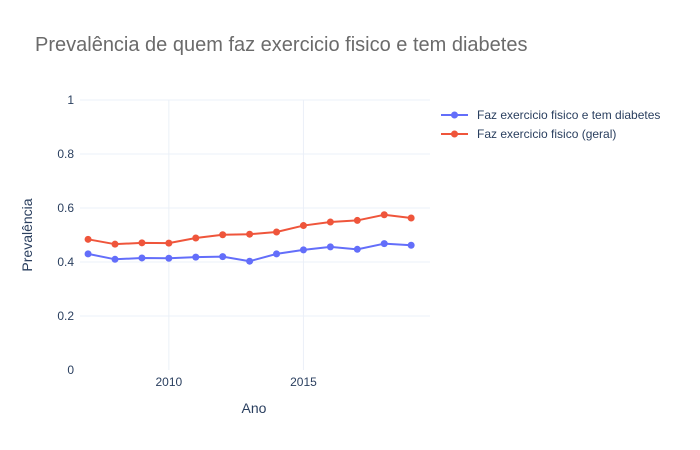 This screenshot has height=450, width=700. What do you see at coordinates (70, 370) in the screenshot?
I see `y-tick-label: 0` at bounding box center [70, 370].